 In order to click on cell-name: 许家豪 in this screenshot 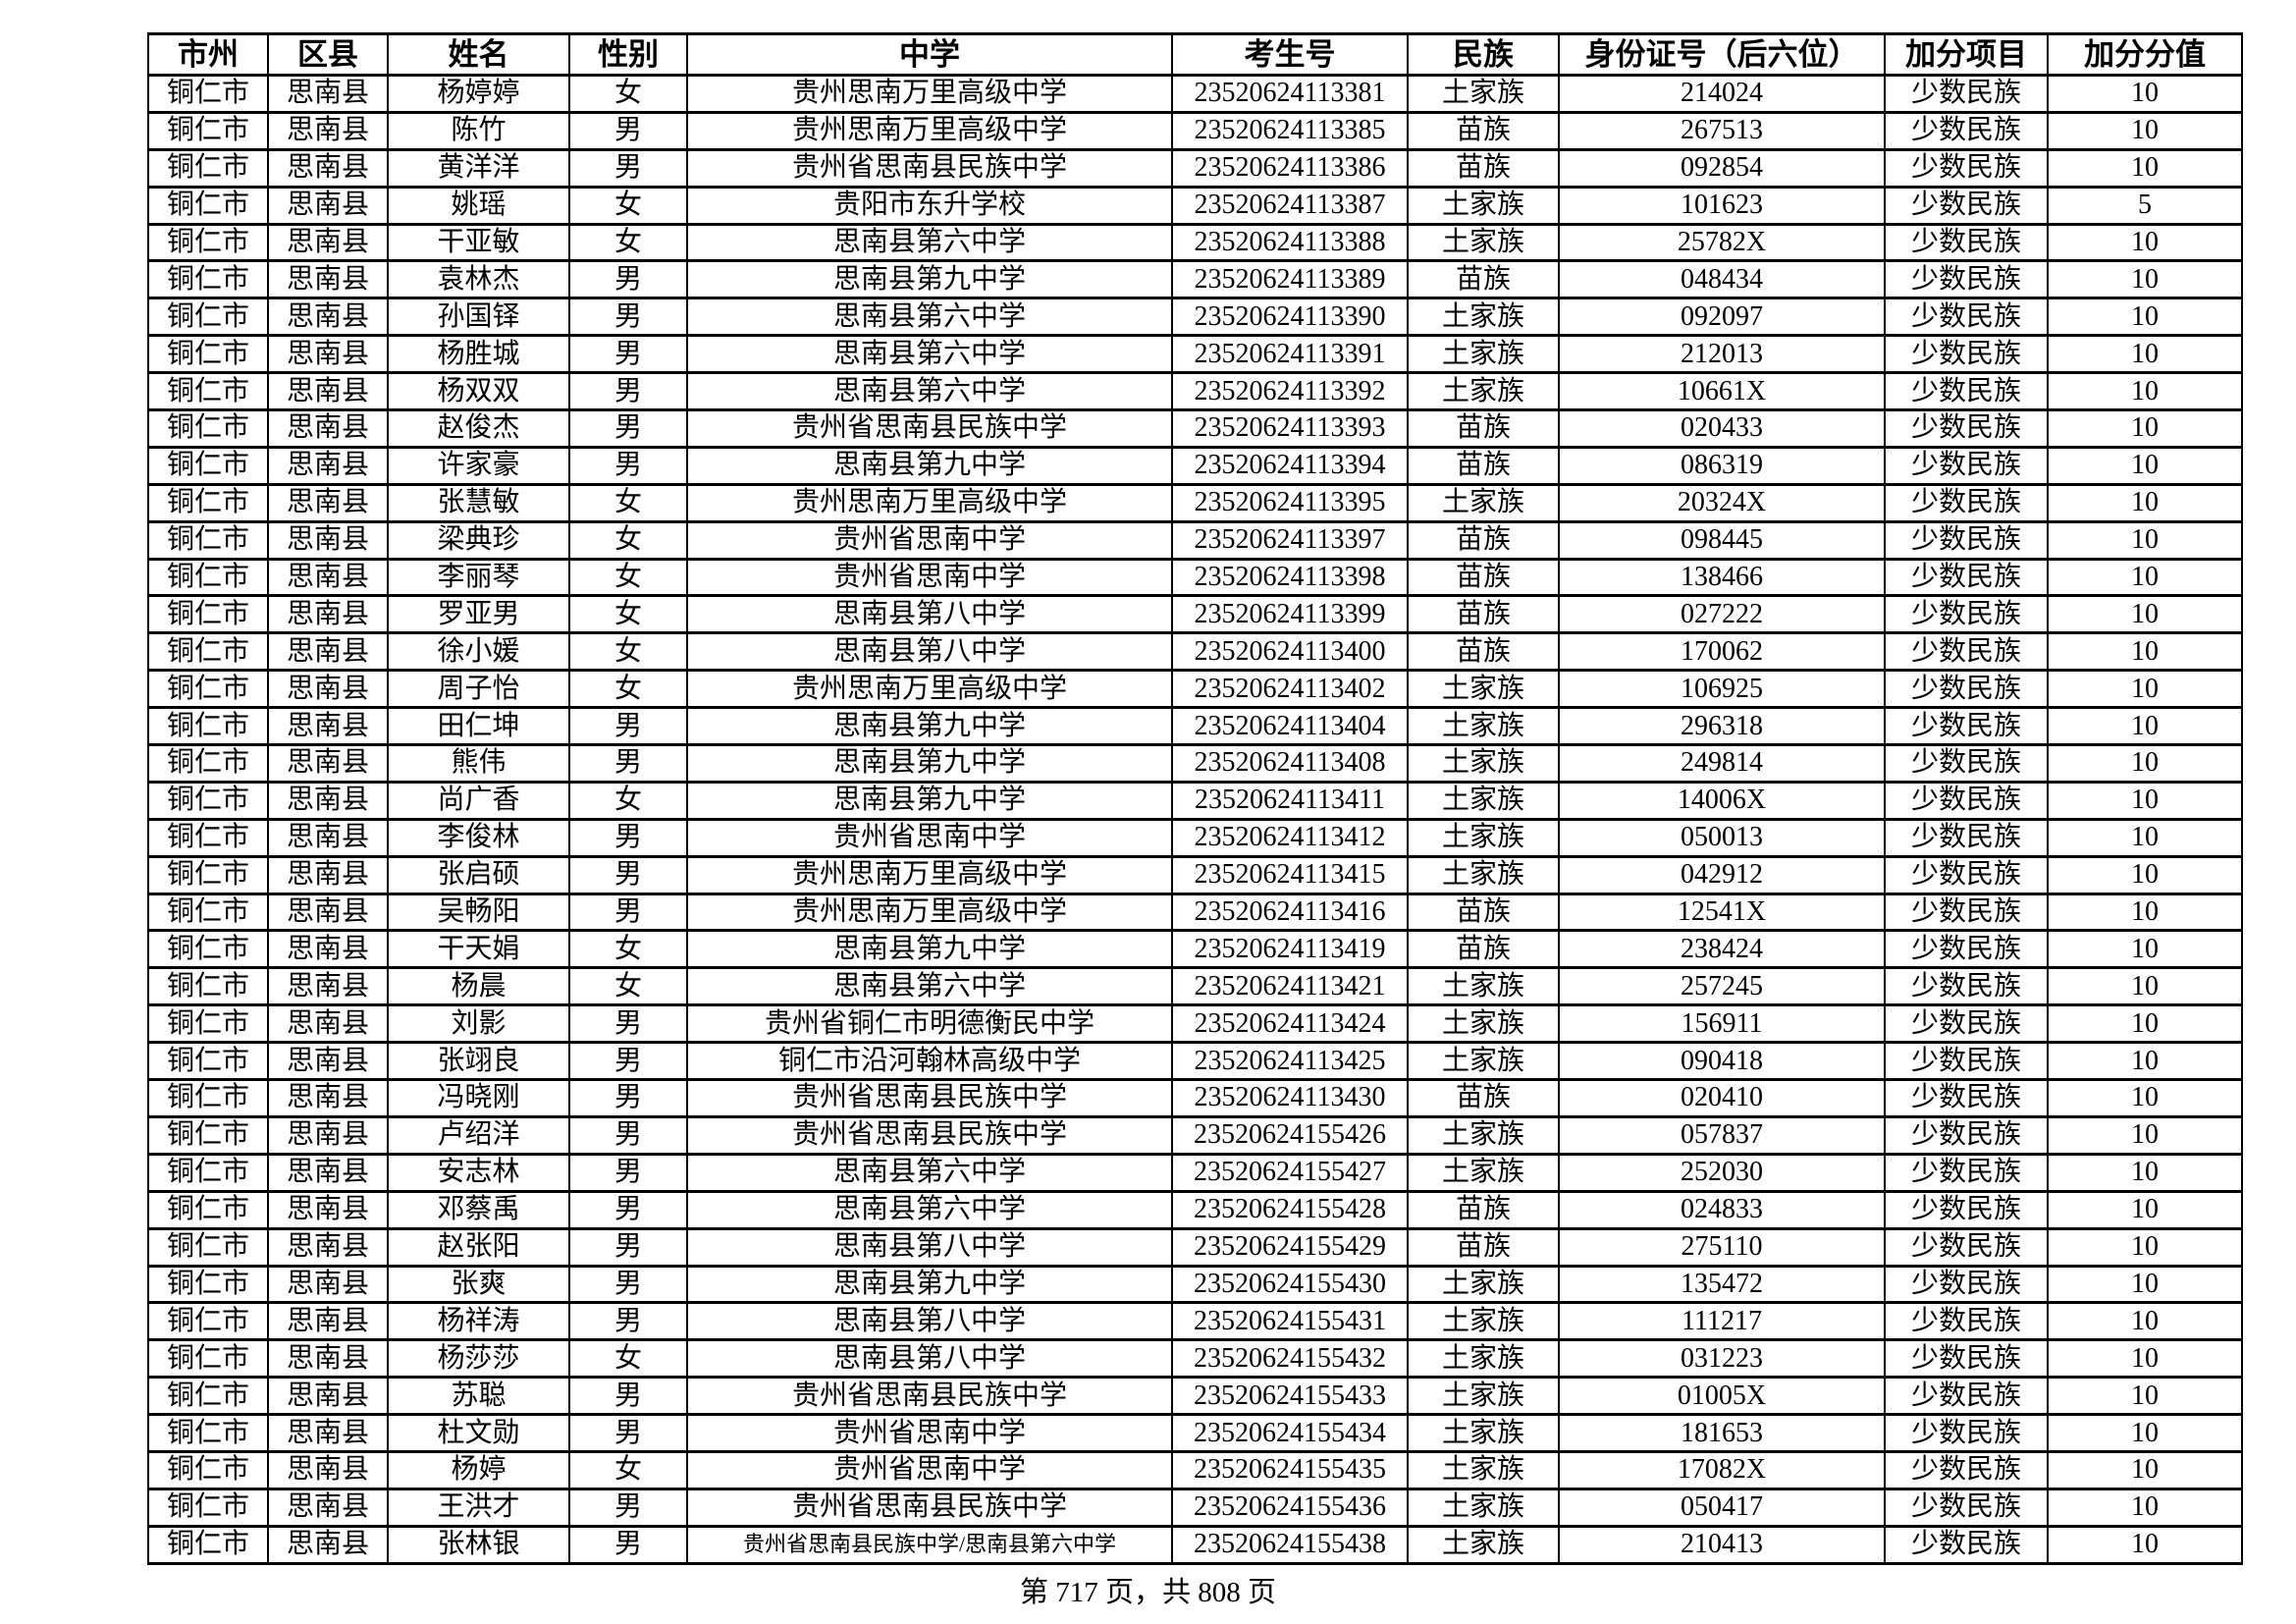, I will do `click(478, 465)`.